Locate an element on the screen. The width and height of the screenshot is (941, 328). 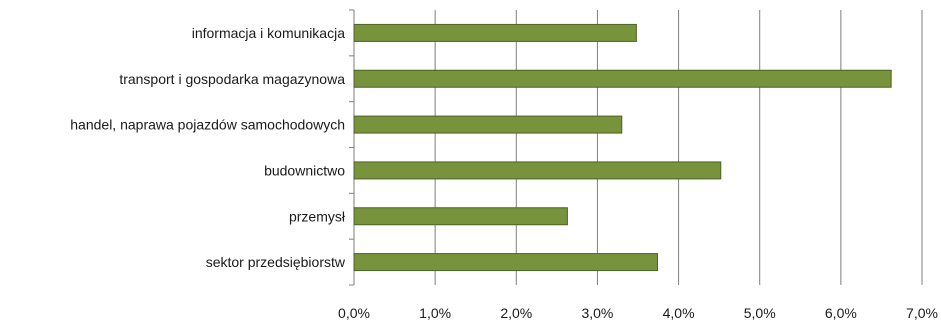
category-label: transport i gospodarka magazynowa is located at coordinates (232, 79).